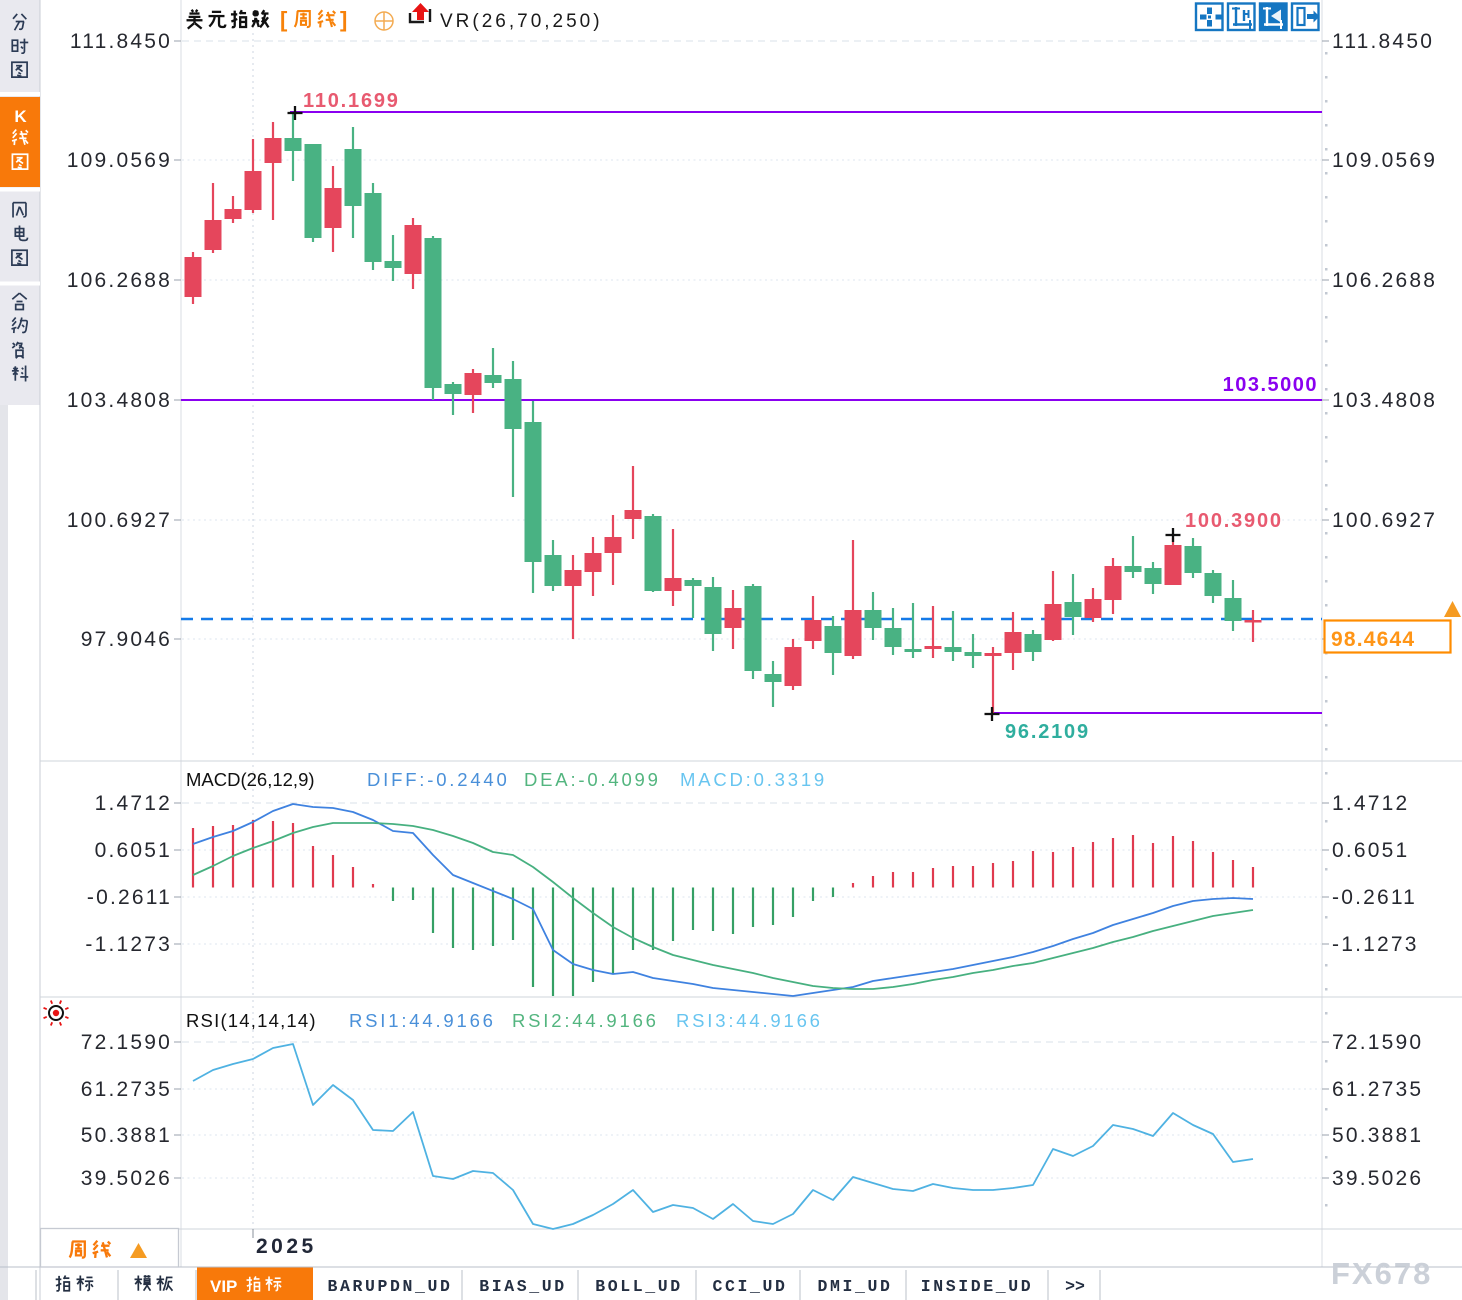 The image size is (1462, 1300). What do you see at coordinates (286, 1246) in the screenshot?
I see `svg-text: 2025` at bounding box center [286, 1246].